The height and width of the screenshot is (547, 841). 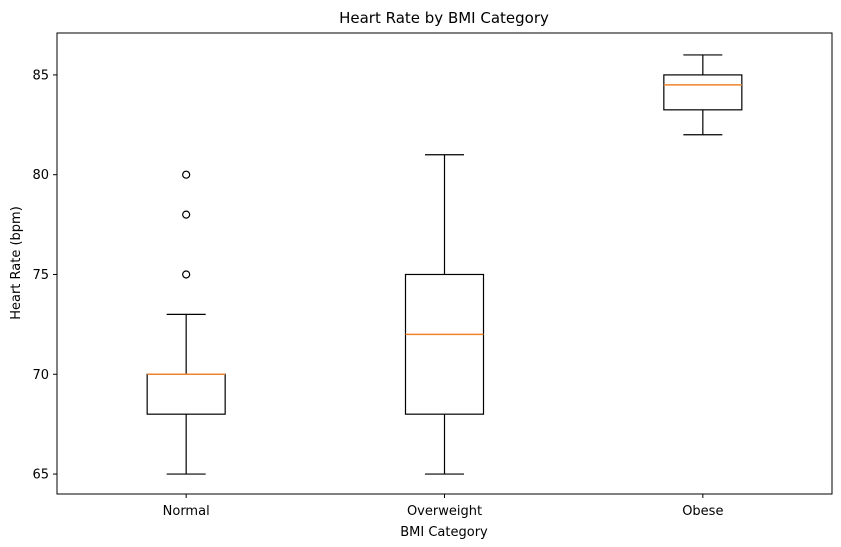 I want to click on y-tick-label: 75, so click(x=40, y=275).